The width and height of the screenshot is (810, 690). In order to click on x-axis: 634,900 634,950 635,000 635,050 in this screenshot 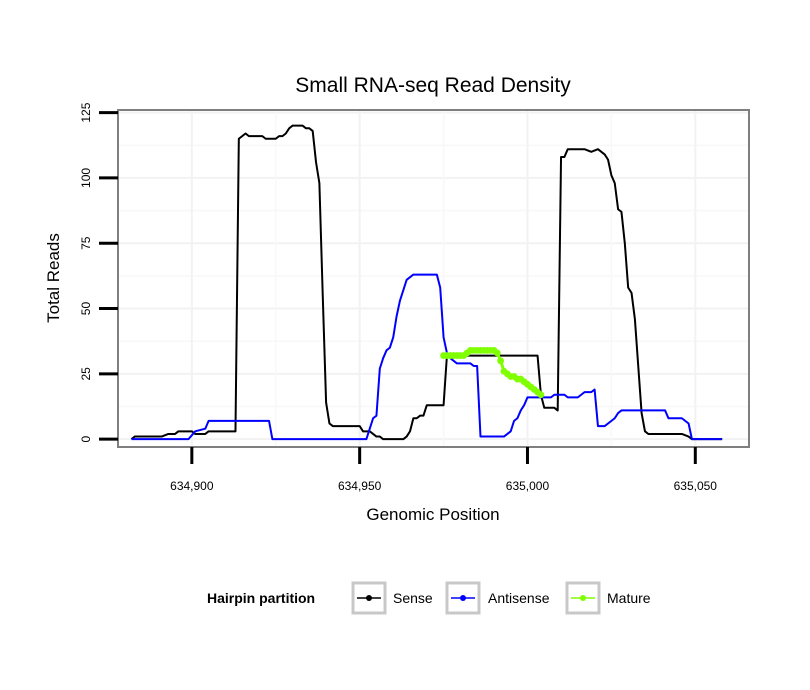, I will do `click(443, 470)`.